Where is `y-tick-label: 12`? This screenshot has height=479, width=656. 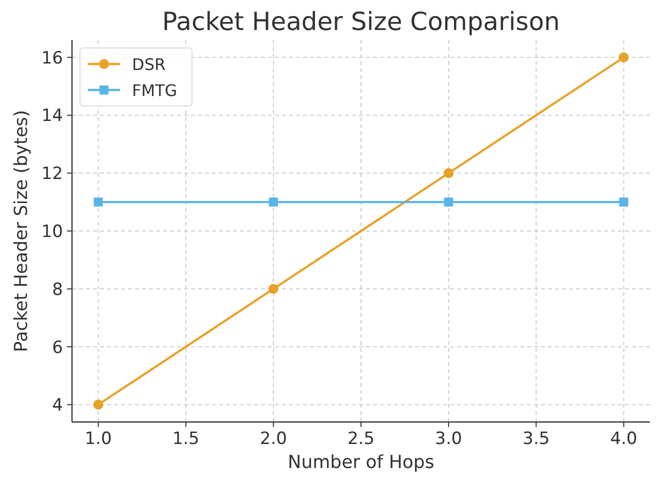
y-tick-label: 12 is located at coordinates (52, 174).